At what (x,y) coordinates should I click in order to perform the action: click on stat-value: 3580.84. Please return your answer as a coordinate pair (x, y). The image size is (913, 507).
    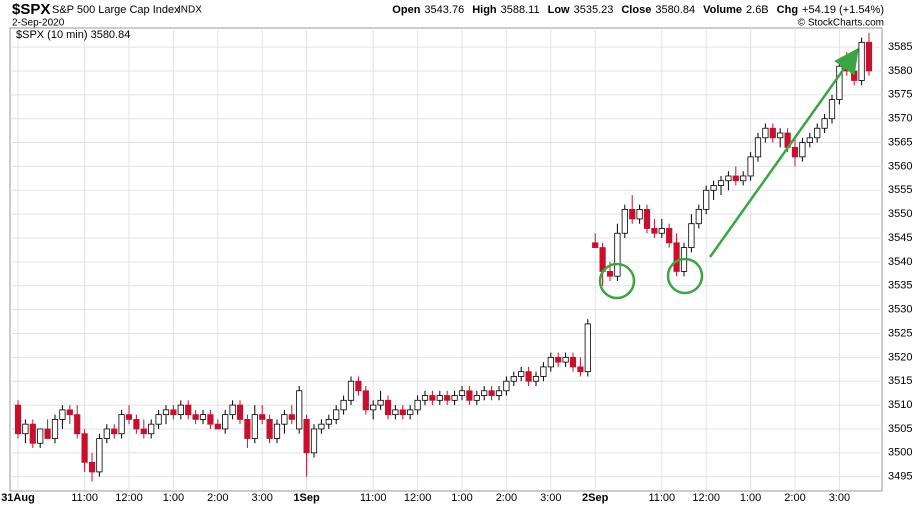
    Looking at the image, I should click on (675, 10).